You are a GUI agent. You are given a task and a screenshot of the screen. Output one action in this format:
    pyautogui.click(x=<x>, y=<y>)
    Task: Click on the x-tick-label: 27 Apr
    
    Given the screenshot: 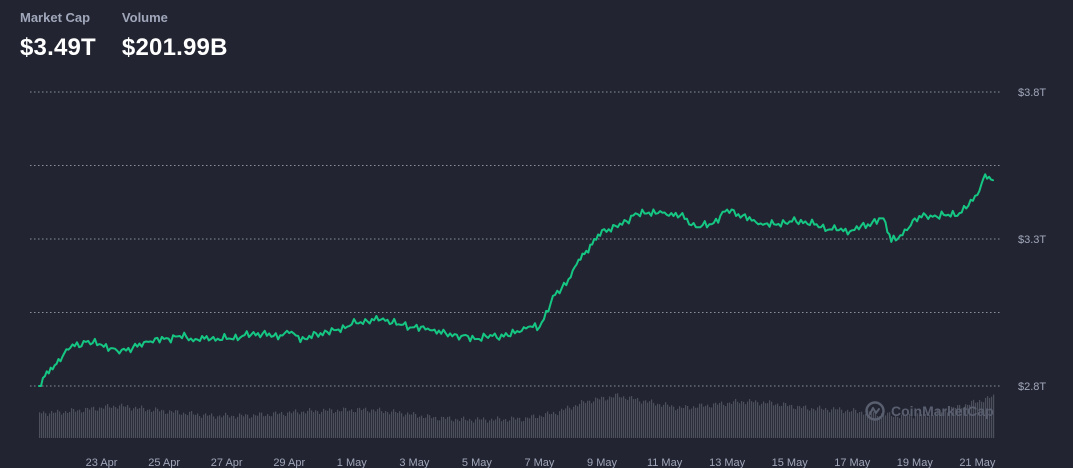 What is the action you would take?
    pyautogui.click(x=227, y=462)
    